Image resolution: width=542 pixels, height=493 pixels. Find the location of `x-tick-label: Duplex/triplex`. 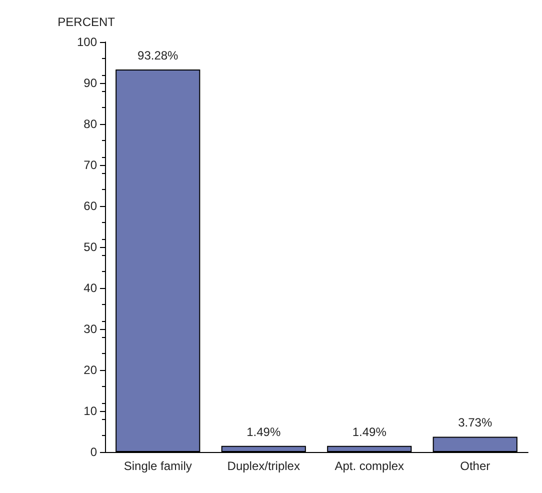

x-tick-label: Duplex/triplex is located at coordinates (263, 466).